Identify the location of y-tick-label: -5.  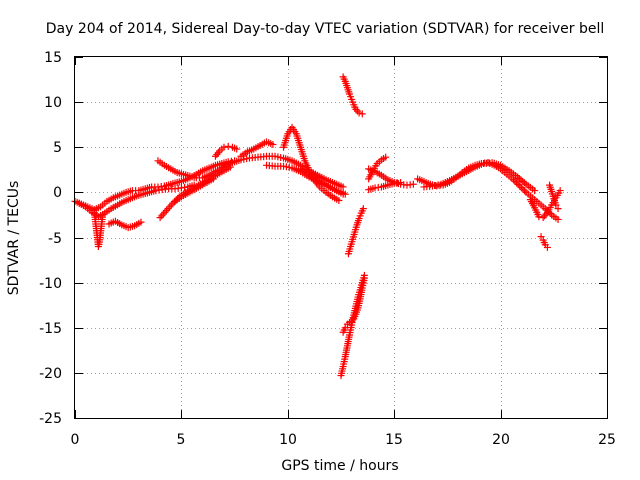
(55, 239).